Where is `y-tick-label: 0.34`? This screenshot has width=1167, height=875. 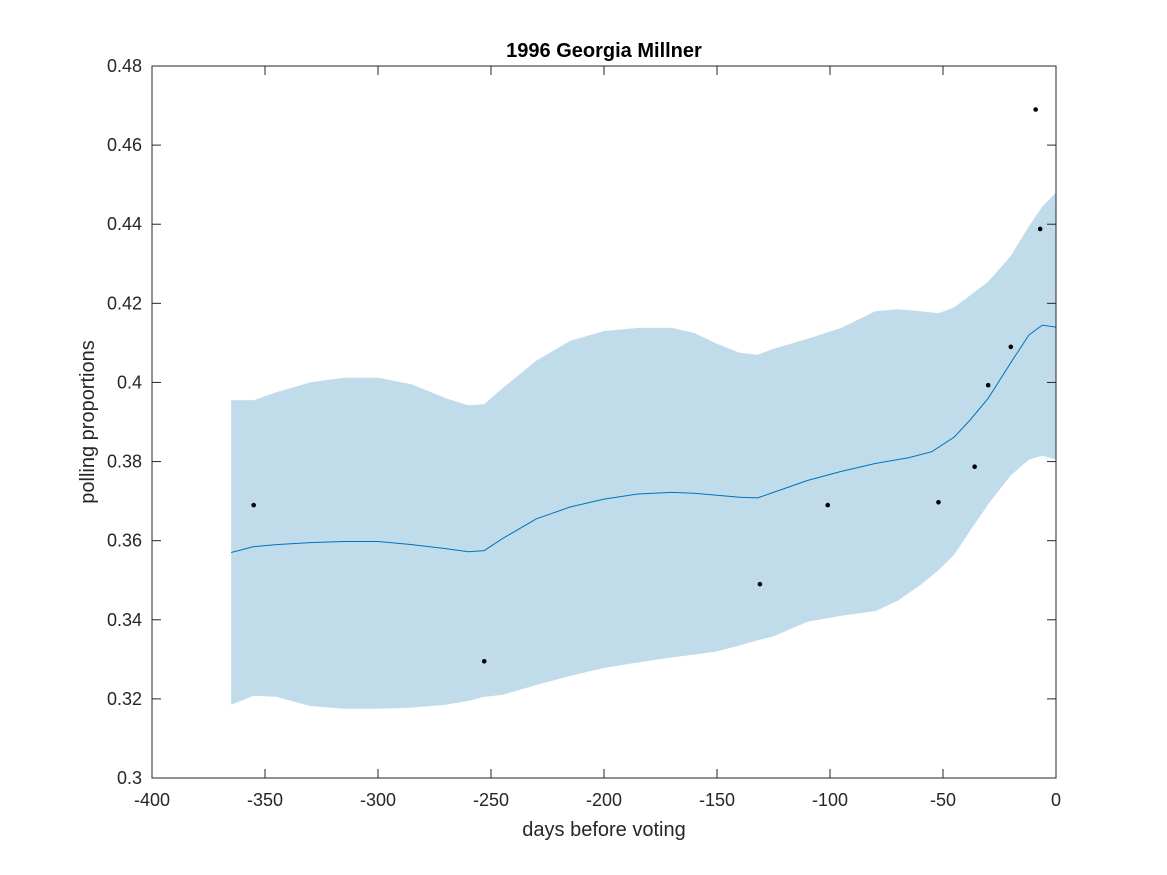
y-tick-label: 0.34 is located at coordinates (124, 620).